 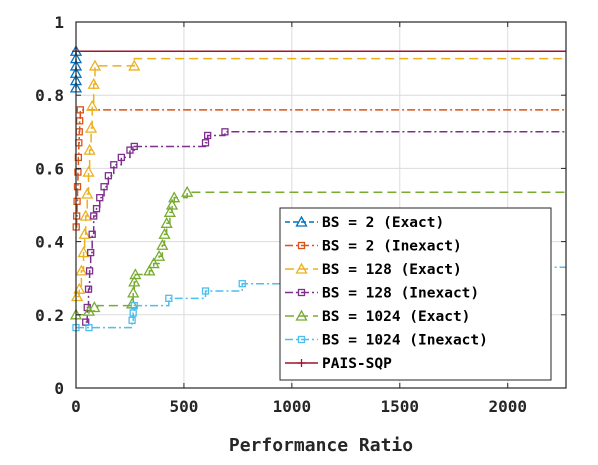 What do you see at coordinates (507, 406) in the screenshot?
I see `x-tick-label: 2000` at bounding box center [507, 406].